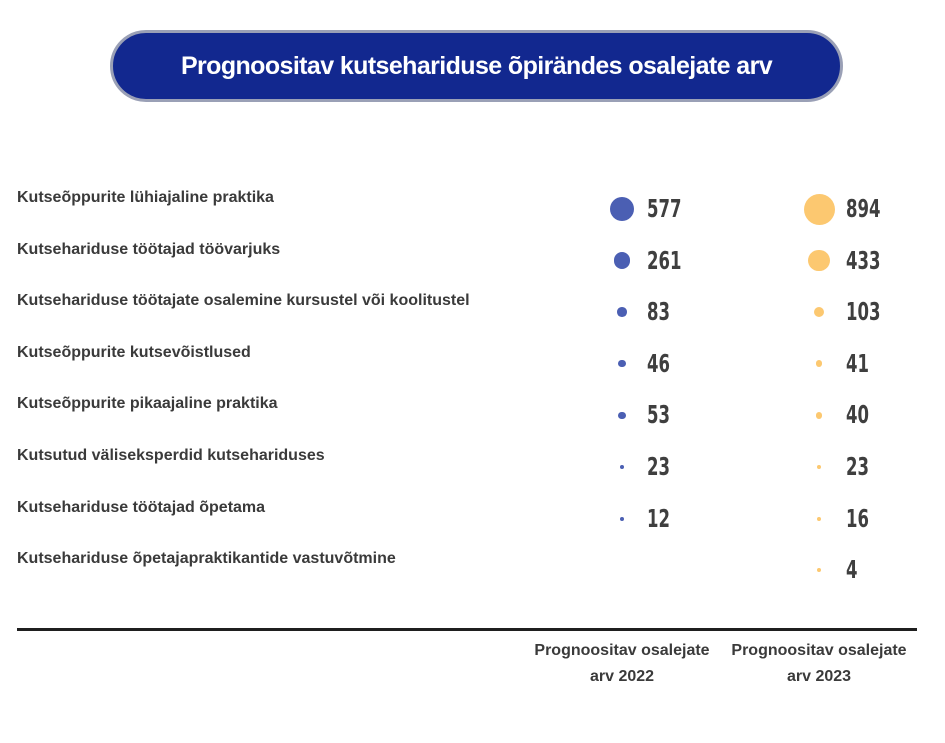  What do you see at coordinates (863, 260) in the screenshot?
I see `value-label-2023: 433` at bounding box center [863, 260].